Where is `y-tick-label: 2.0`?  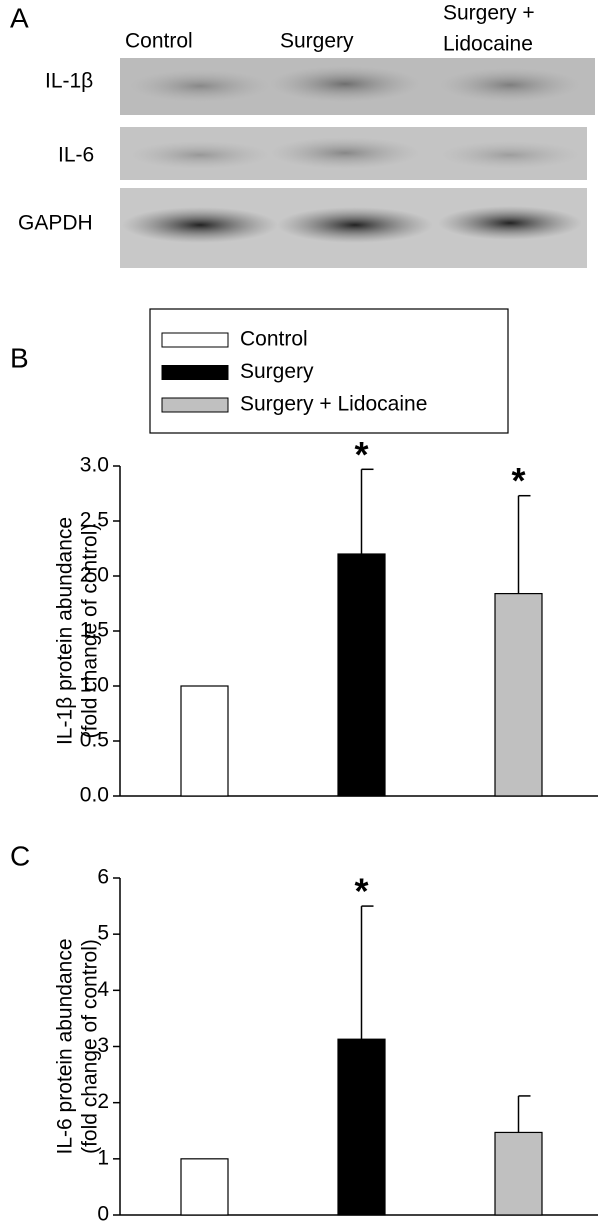 y-tick-label: 2.0 is located at coordinates (94, 575).